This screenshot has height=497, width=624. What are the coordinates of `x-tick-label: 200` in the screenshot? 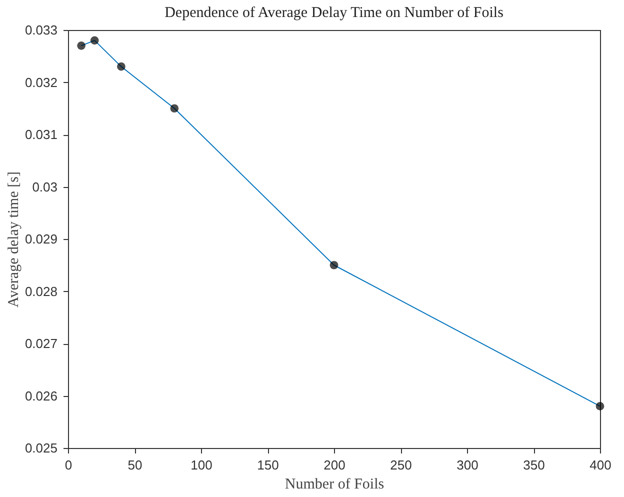 It's located at (335, 465).